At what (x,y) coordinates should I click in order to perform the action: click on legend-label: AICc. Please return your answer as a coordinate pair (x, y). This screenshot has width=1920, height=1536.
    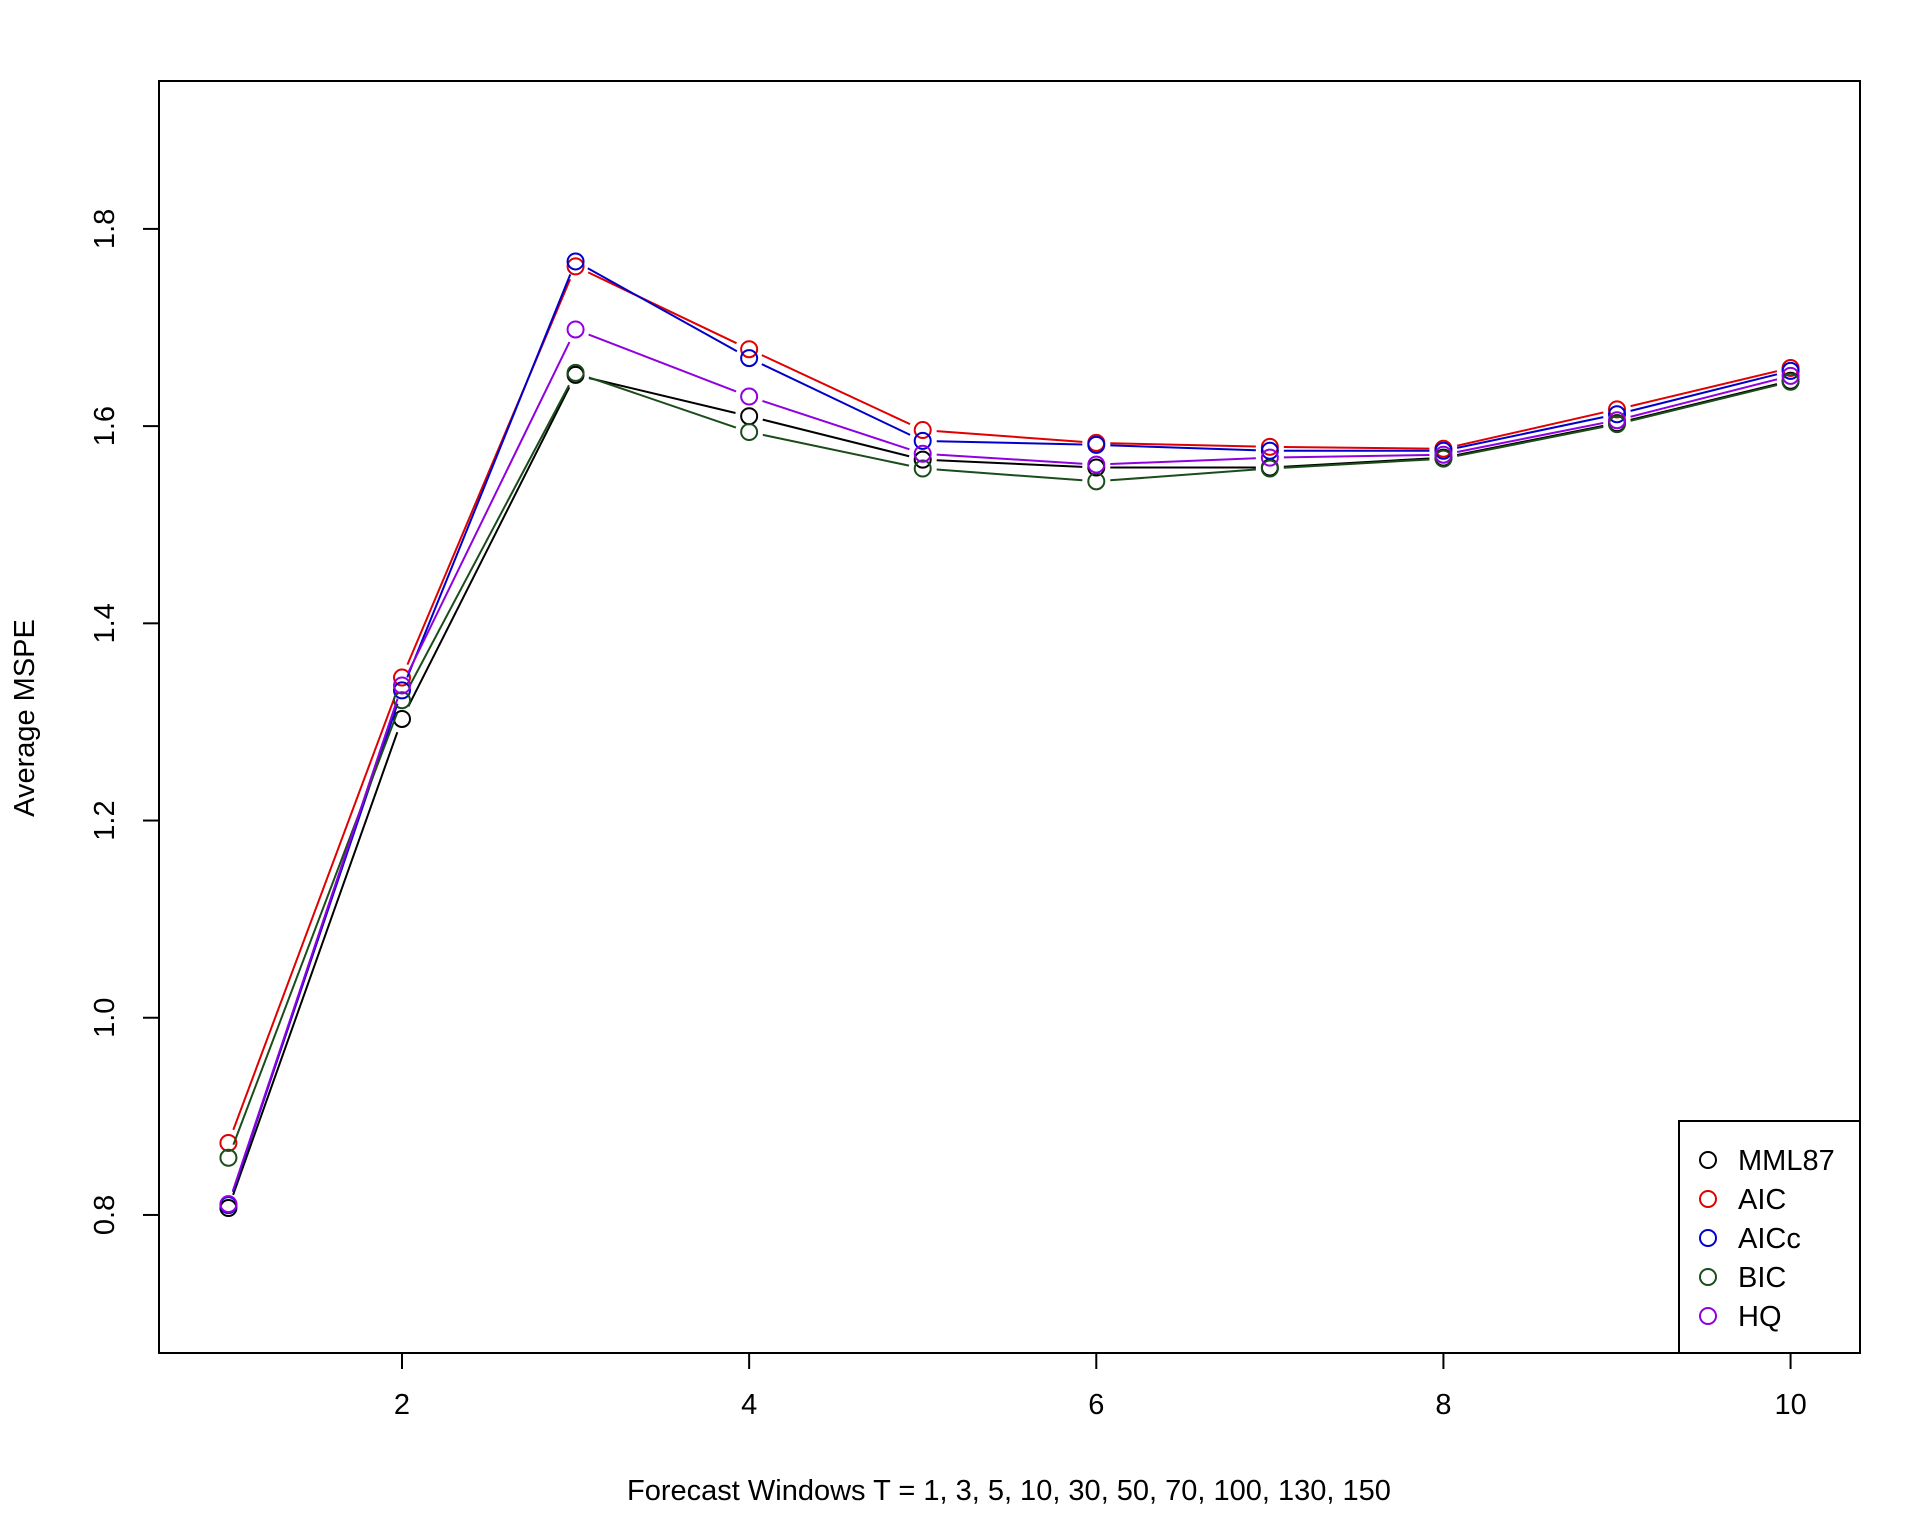
    Looking at the image, I should click on (1769, 1239).